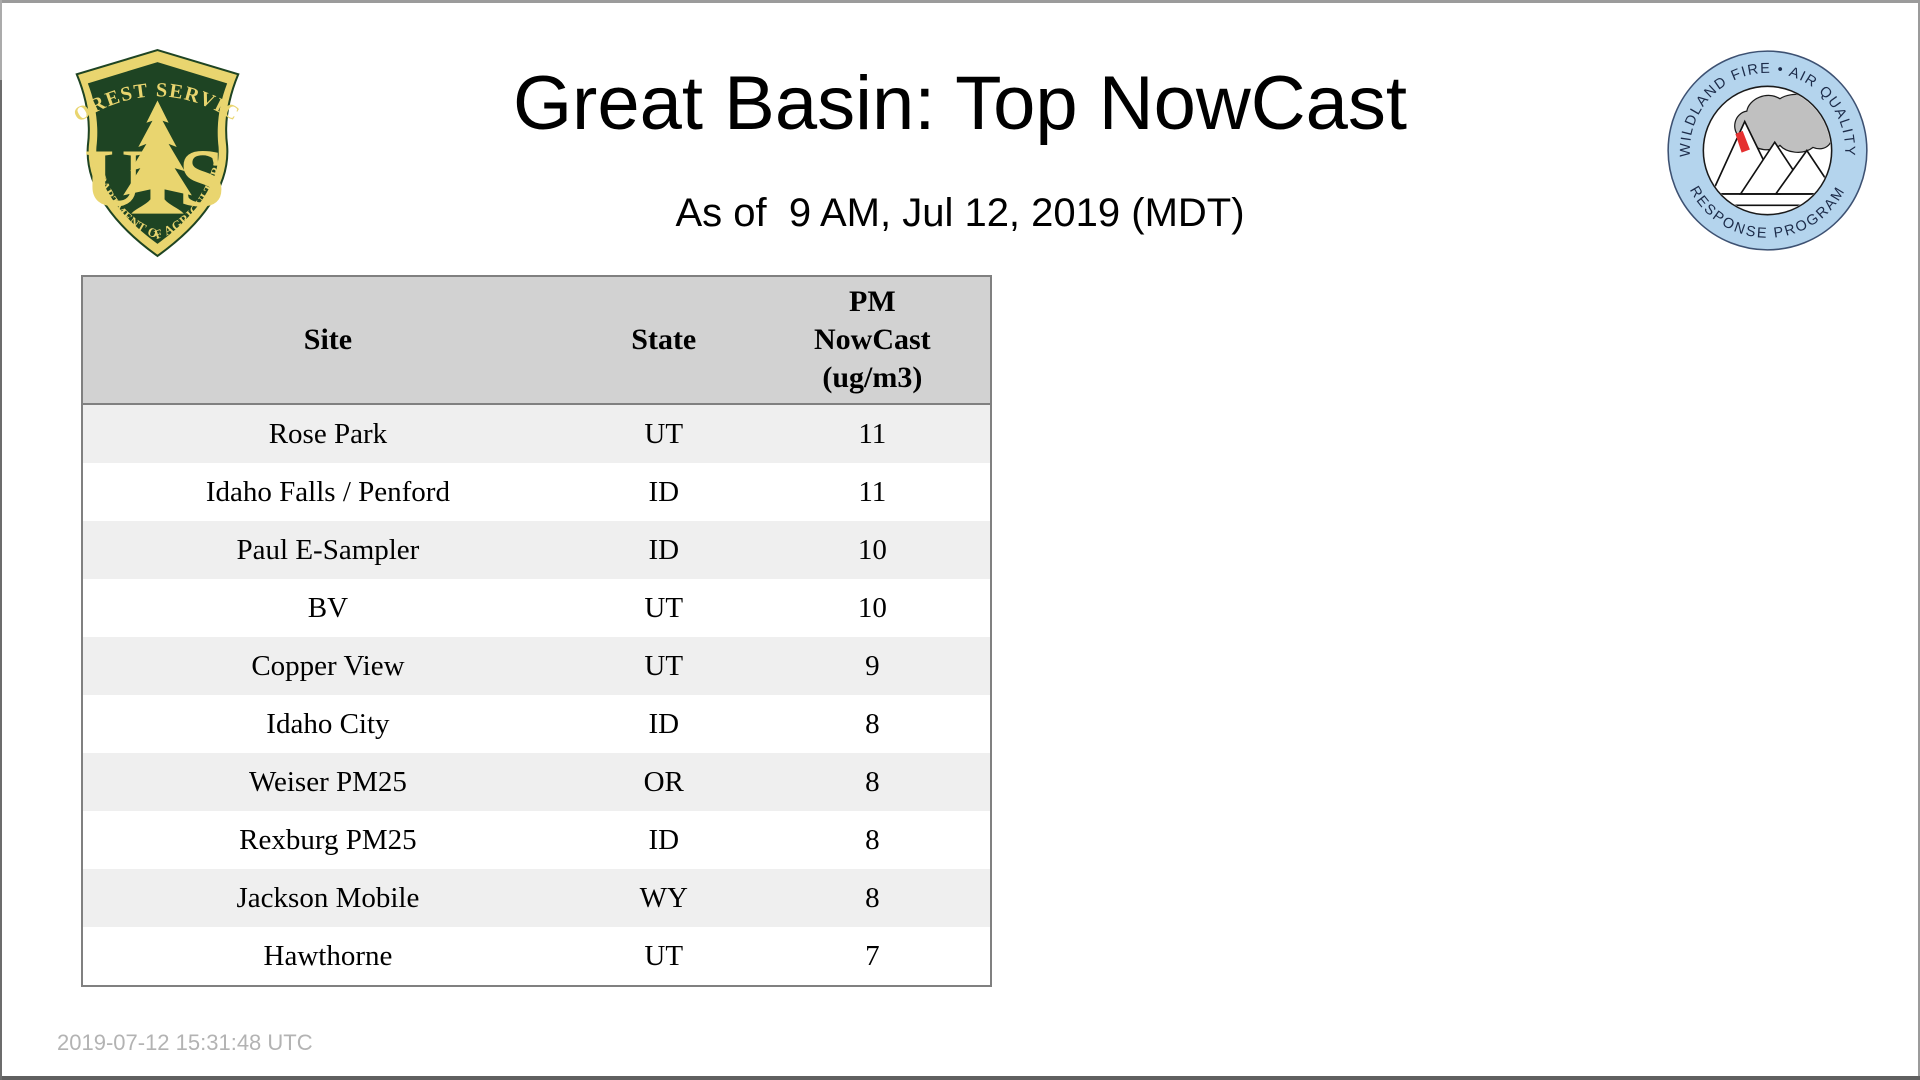 This screenshot has height=1080, width=1920. Describe the element at coordinates (1, 580) in the screenshot. I see `window-border-left-dark` at that location.